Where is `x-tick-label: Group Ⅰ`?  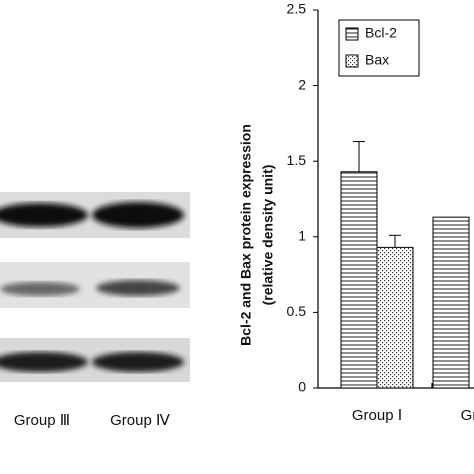 x-tick-label: Group Ⅰ is located at coordinates (377, 415).